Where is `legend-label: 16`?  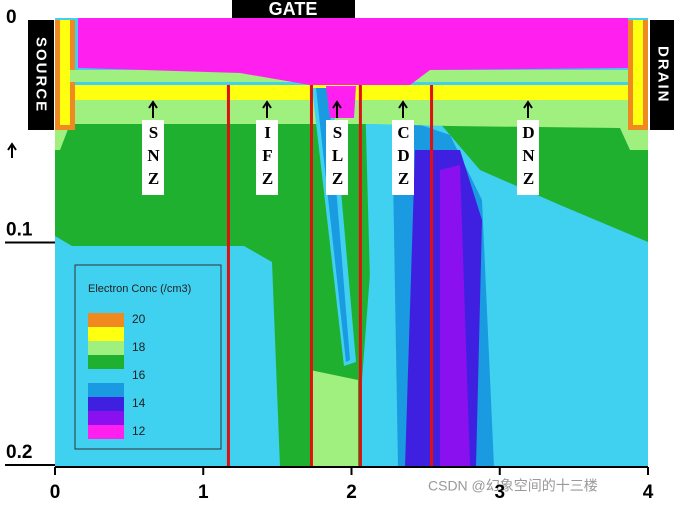
legend-label: 16 is located at coordinates (139, 375).